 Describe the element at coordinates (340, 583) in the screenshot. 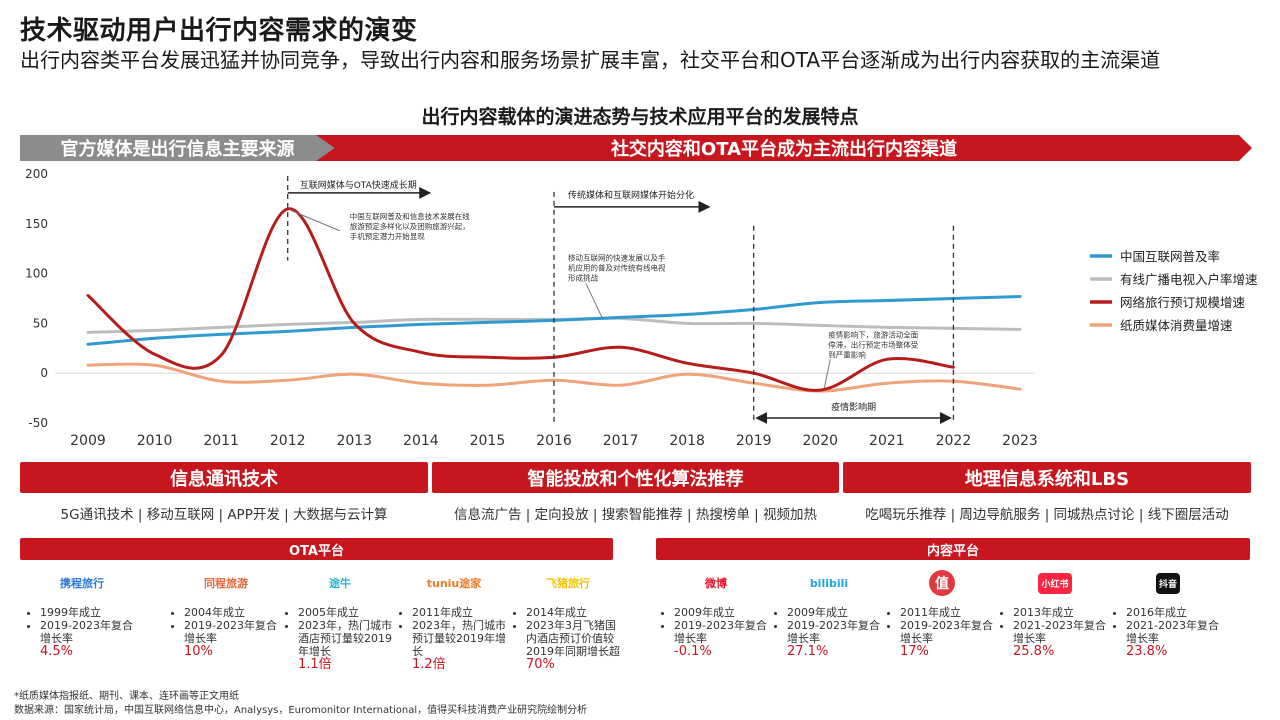

I see `platform-logo: 途牛` at that location.